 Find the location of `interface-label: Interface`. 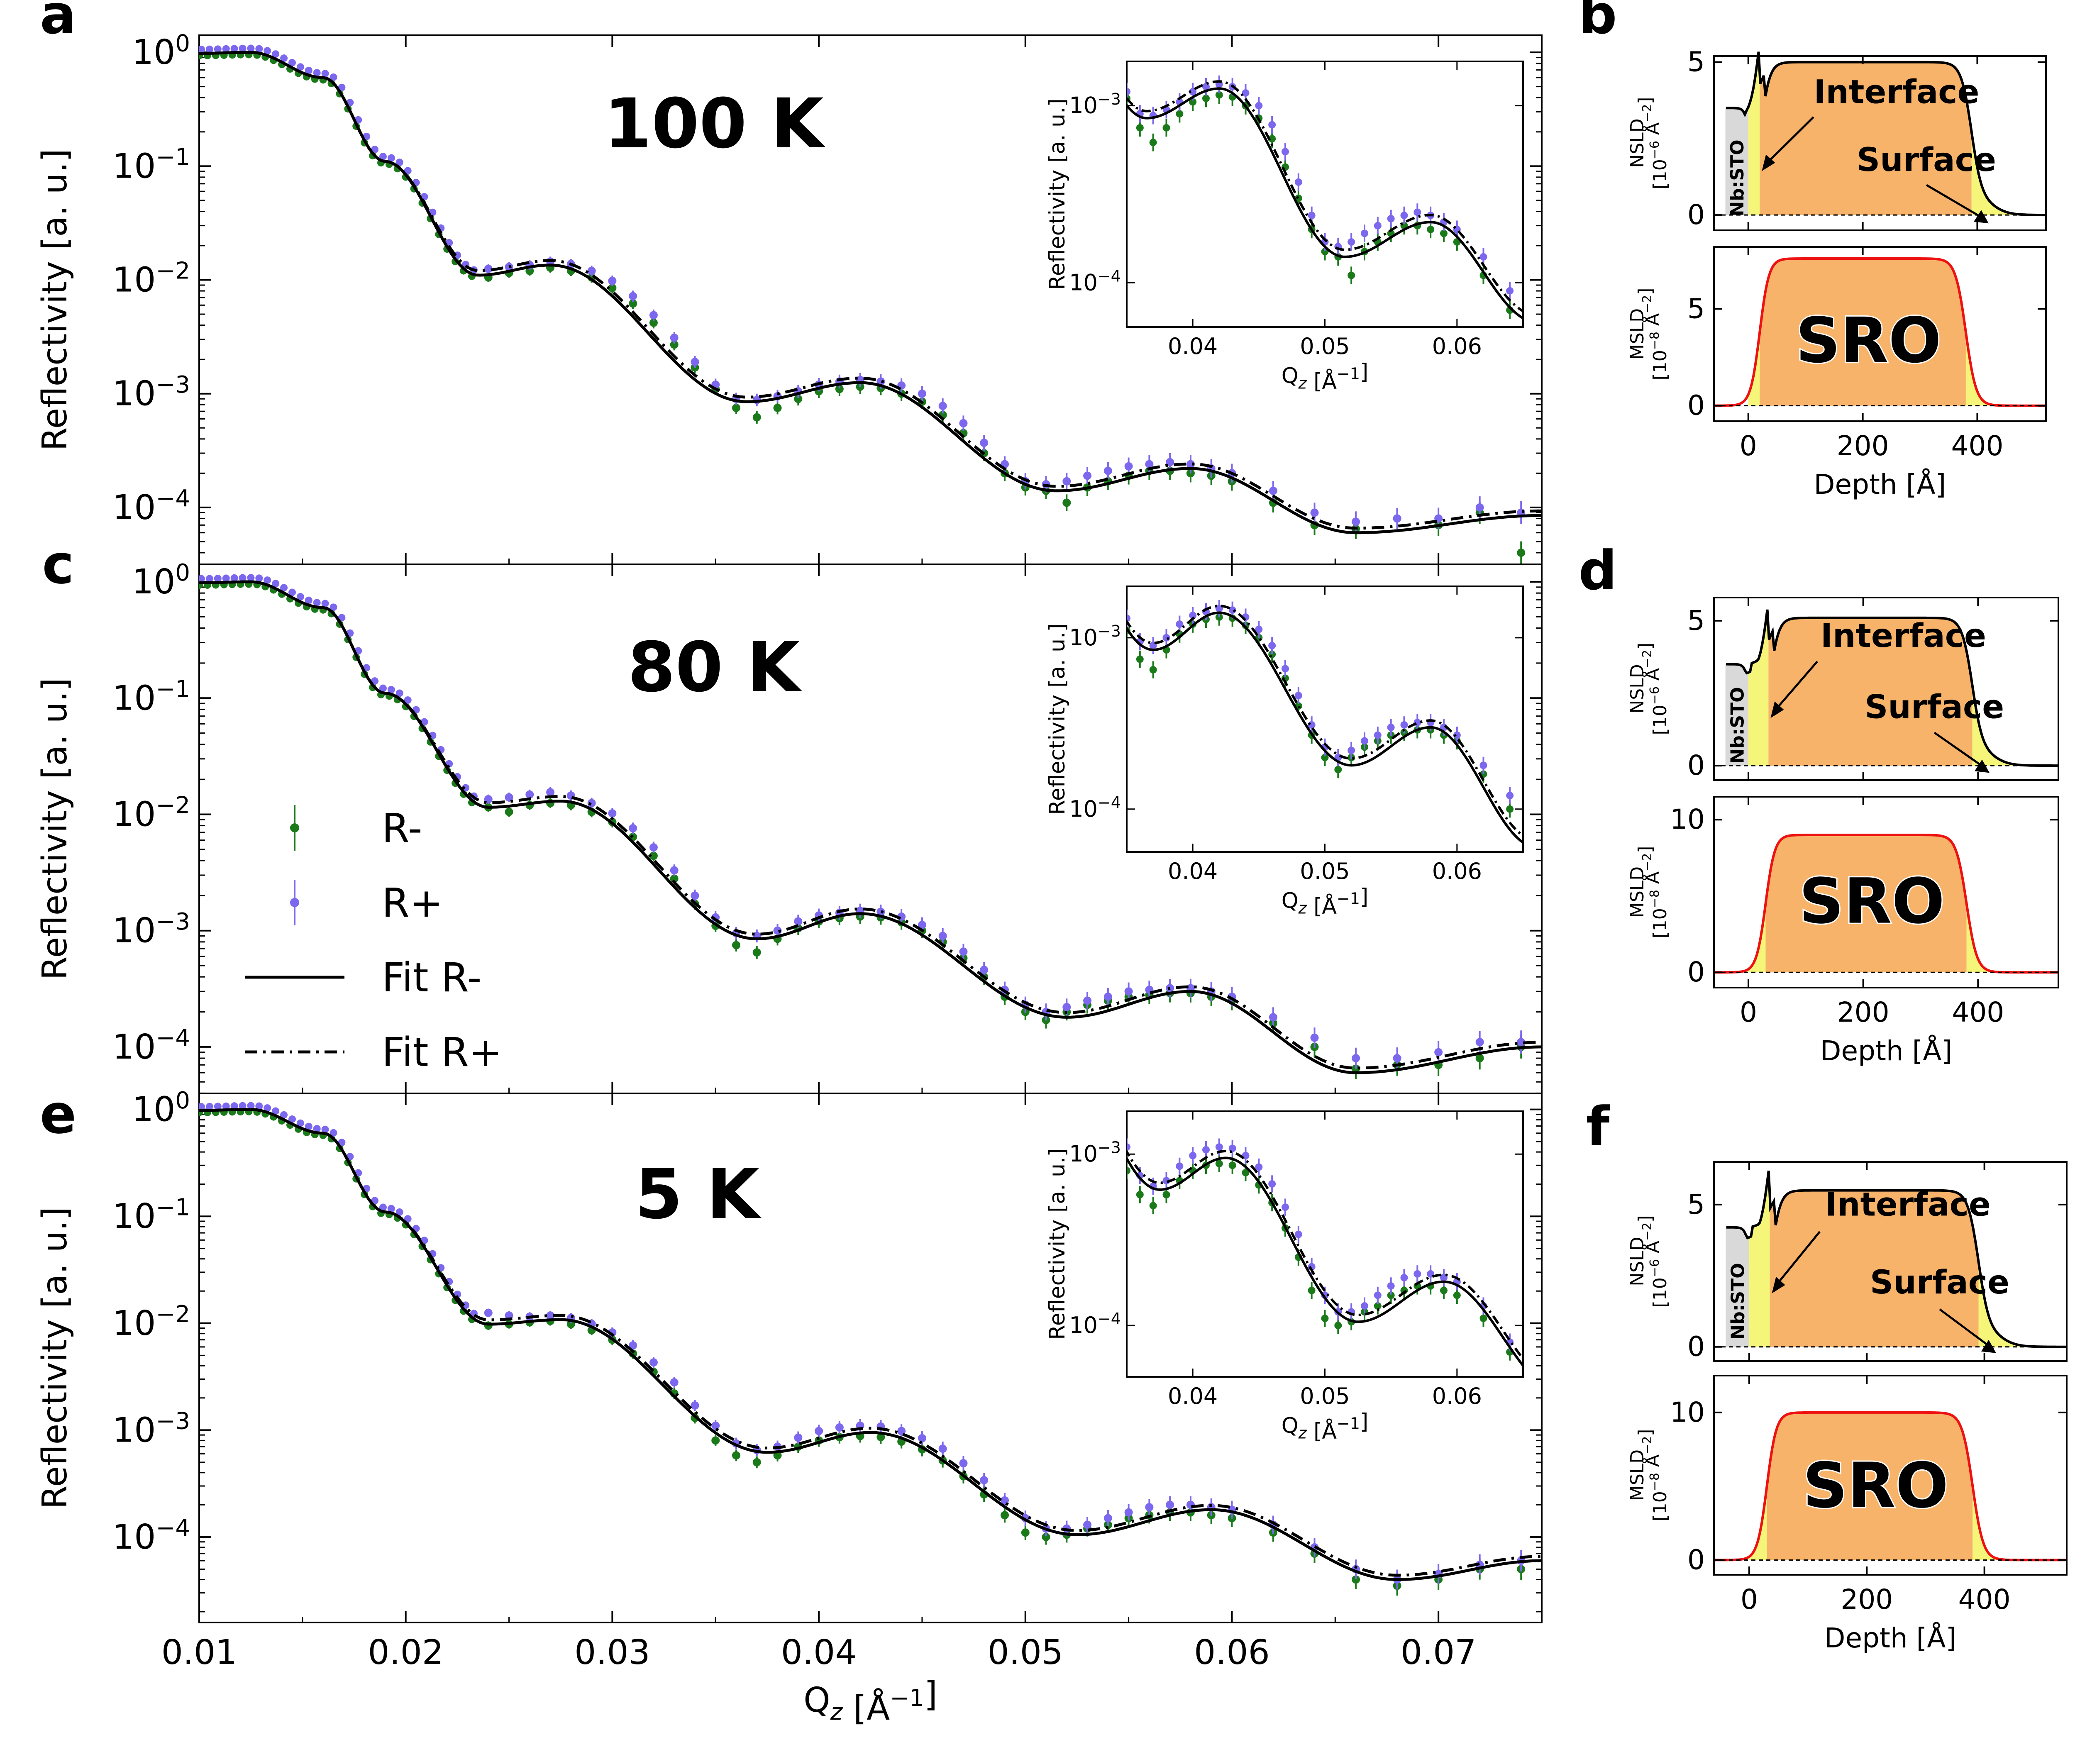

interface-label: Interface is located at coordinates (1897, 92).